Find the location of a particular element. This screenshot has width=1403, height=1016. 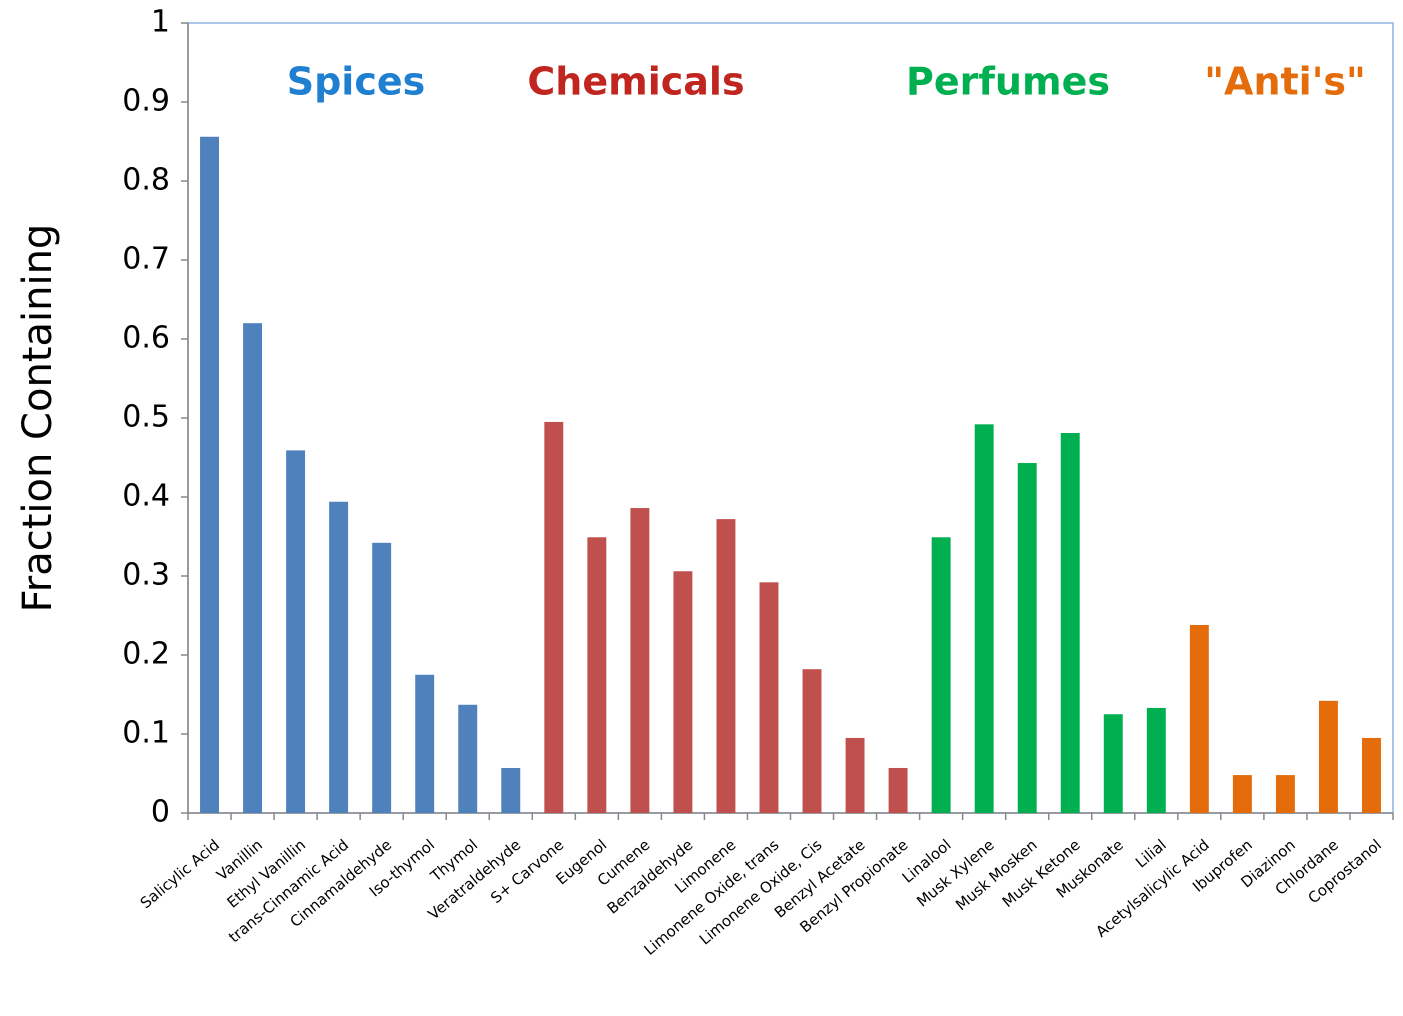

y-tick-label: 0.4 is located at coordinates (146, 496).